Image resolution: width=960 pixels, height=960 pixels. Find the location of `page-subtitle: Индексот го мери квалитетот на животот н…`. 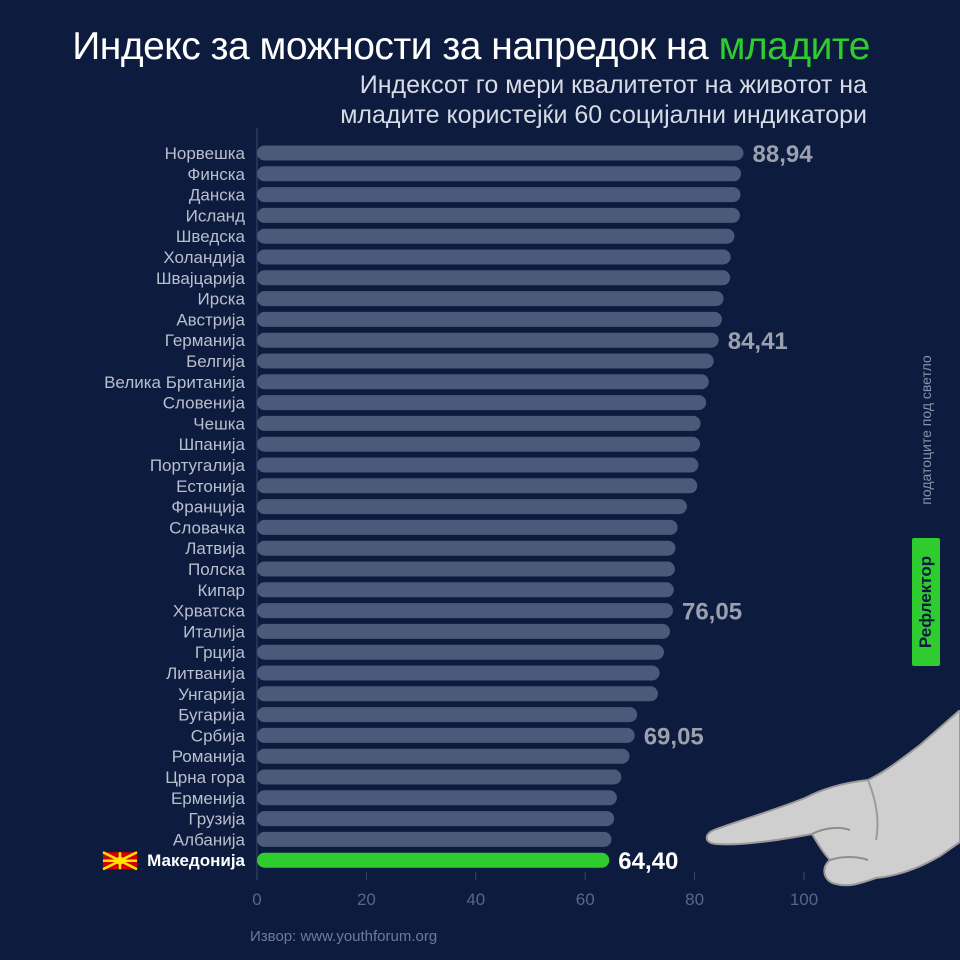

page-subtitle: Индексот го мери квалитетот на животот н… is located at coordinates (557, 100).